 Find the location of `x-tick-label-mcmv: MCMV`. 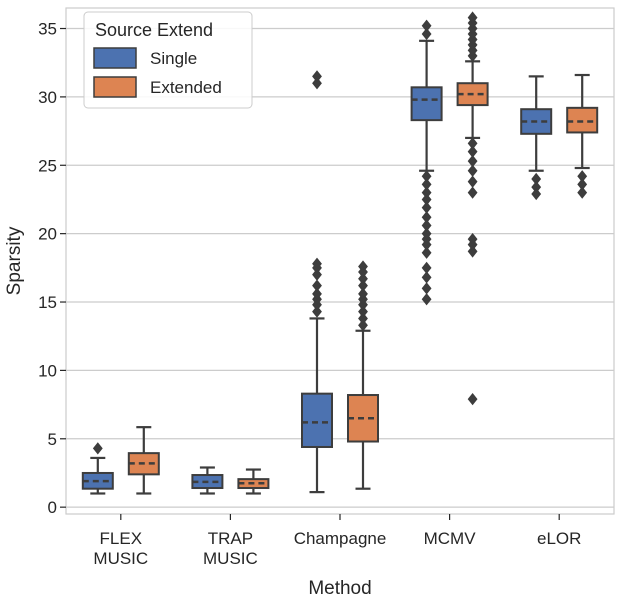

x-tick-label-mcmv: MCMV is located at coordinates (450, 538).